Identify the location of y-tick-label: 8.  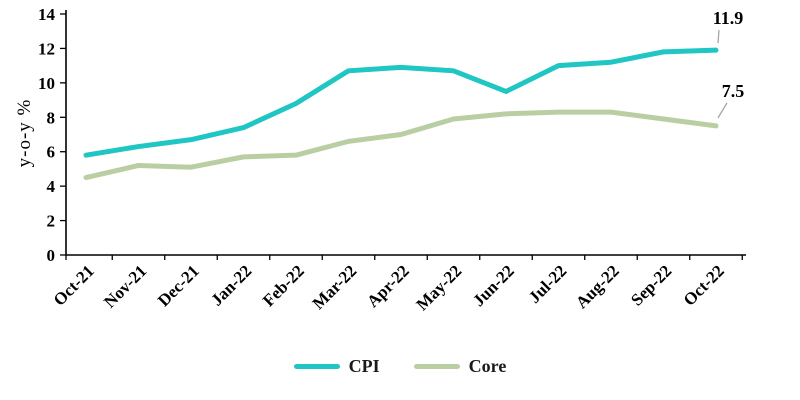
(51, 117).